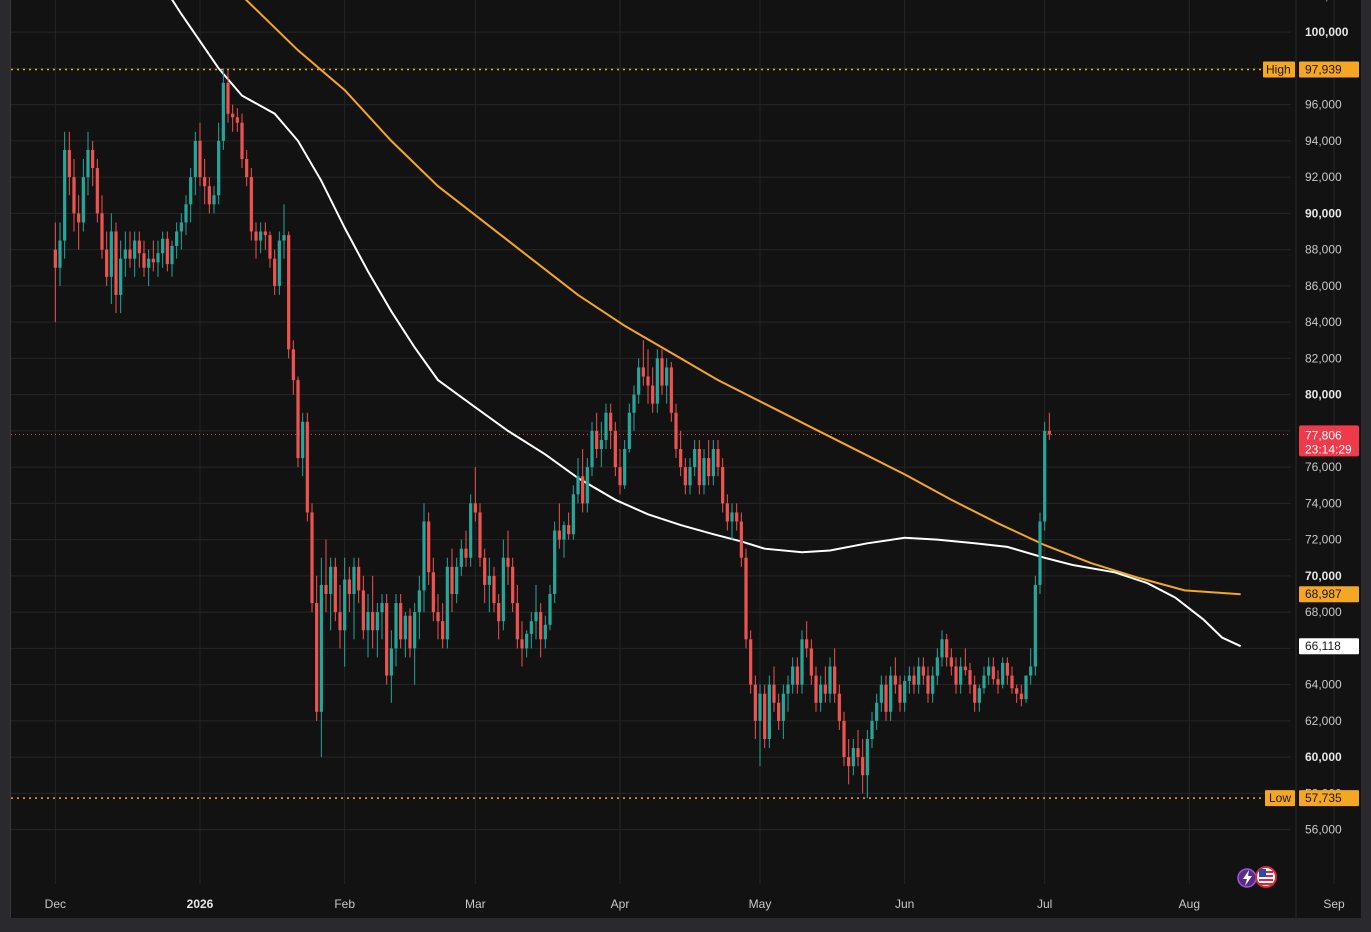  I want to click on event-flags, so click(1257, 877).